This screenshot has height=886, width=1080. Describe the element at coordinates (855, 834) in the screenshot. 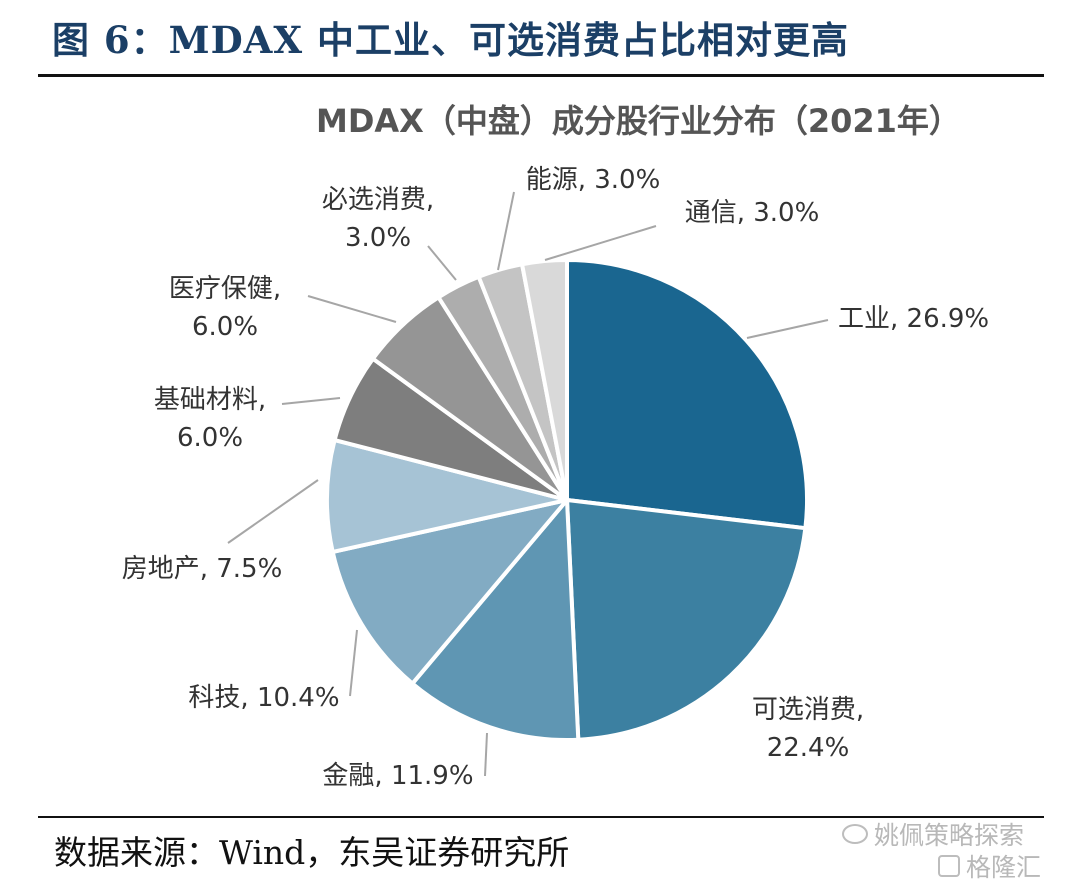

I see `wechat-icon` at that location.